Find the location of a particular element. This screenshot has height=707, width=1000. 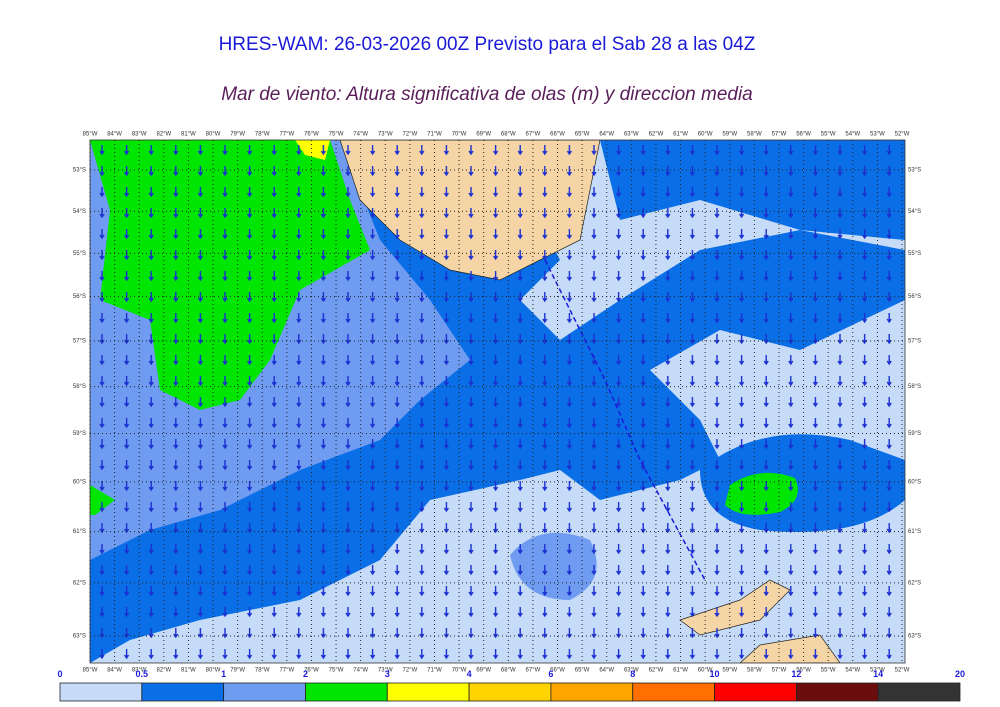

lon-label: 67°W is located at coordinates (533, 135).